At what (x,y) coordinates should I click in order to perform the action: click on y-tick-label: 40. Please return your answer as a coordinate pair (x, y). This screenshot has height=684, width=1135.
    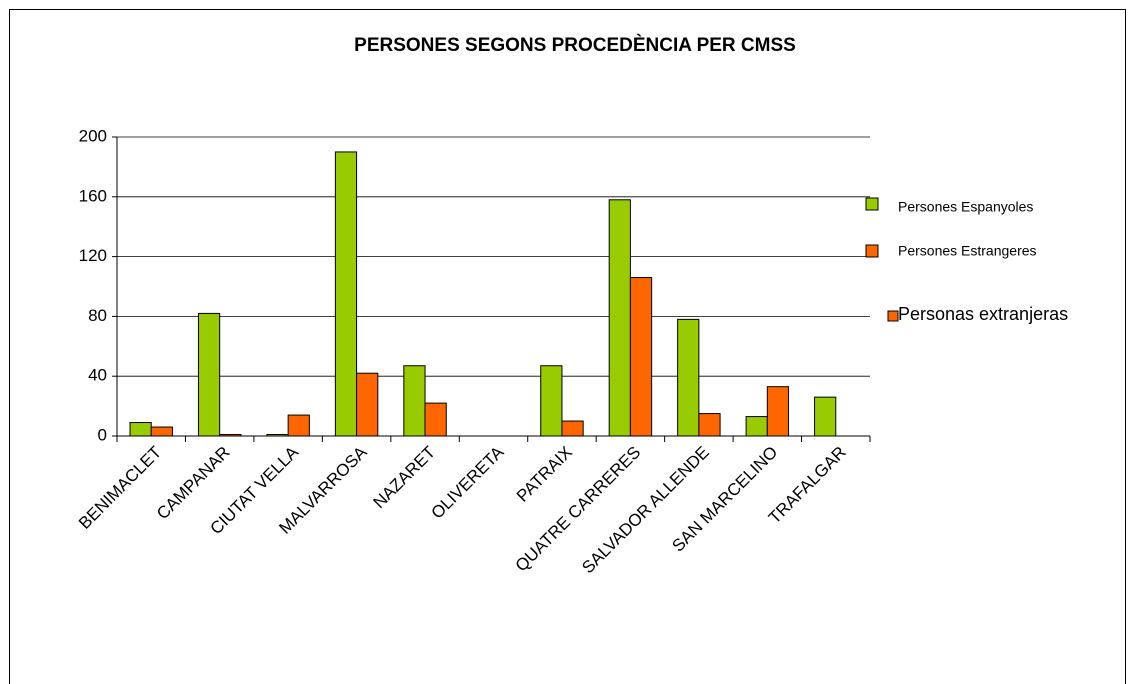
    Looking at the image, I should click on (97, 375).